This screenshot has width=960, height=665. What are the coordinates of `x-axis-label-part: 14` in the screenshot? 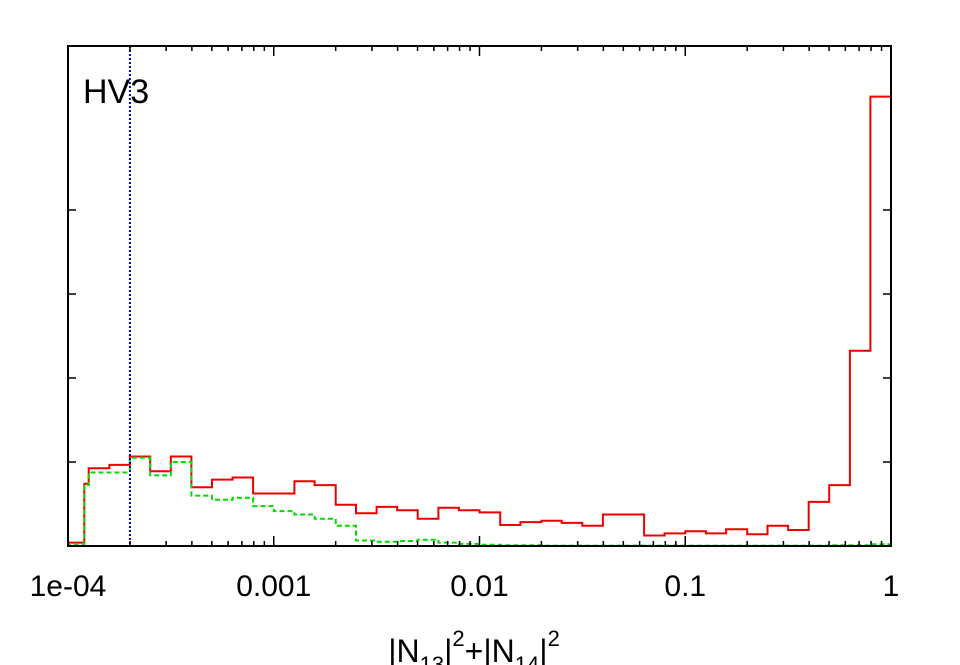 It's located at (527, 658).